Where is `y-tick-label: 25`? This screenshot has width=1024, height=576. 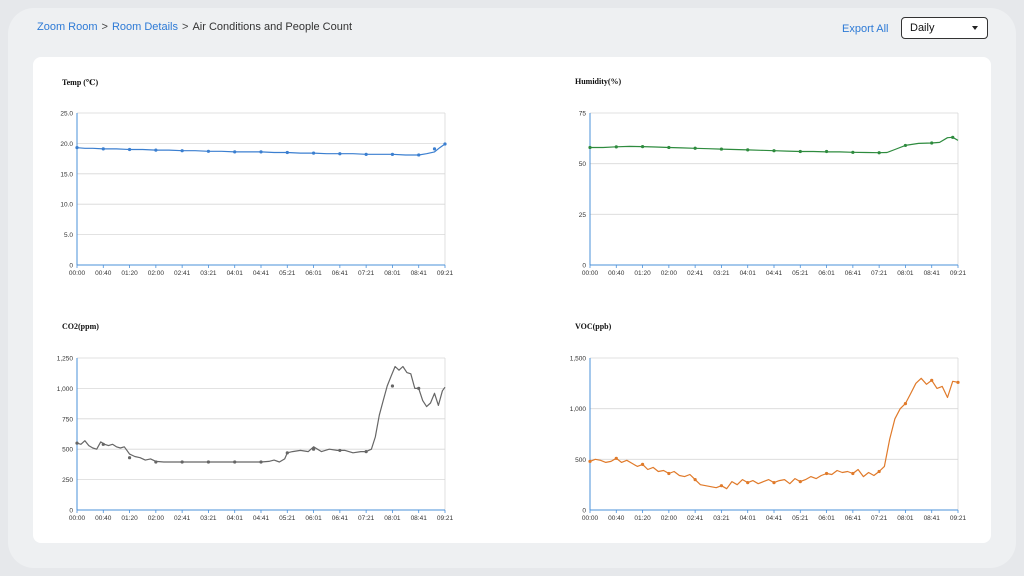 y-tick-label: 25 is located at coordinates (583, 215).